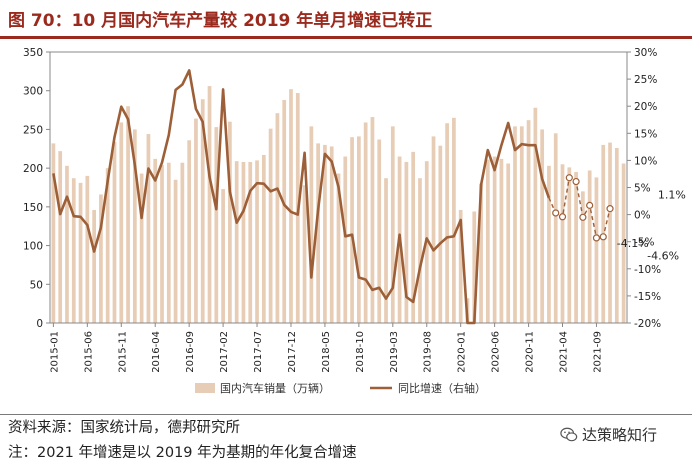  Describe the element at coordinates (442, 388) in the screenshot. I see `legend-label-line: 同比增速（右轴）` at that location.